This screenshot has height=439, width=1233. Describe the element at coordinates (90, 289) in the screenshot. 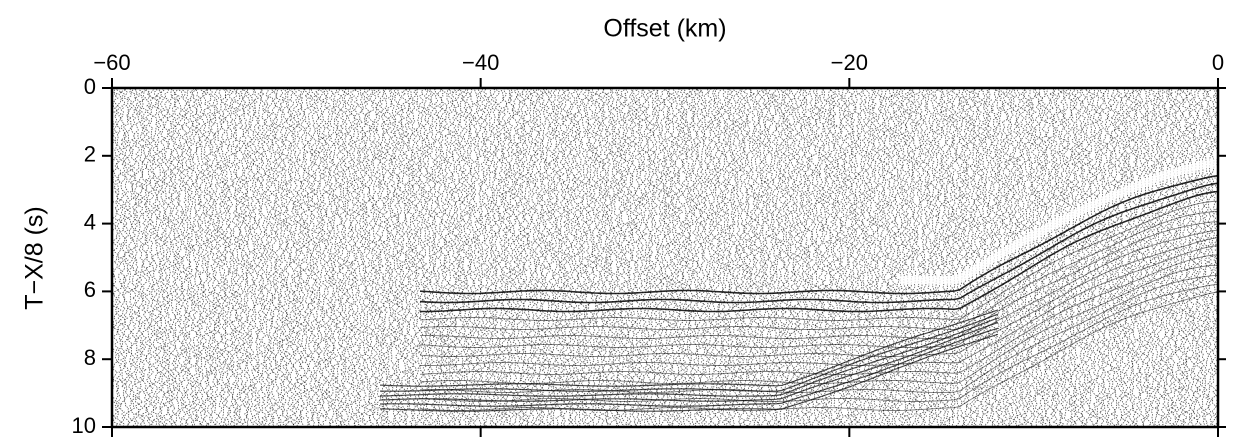

I see `y-tick-label: 6` at that location.